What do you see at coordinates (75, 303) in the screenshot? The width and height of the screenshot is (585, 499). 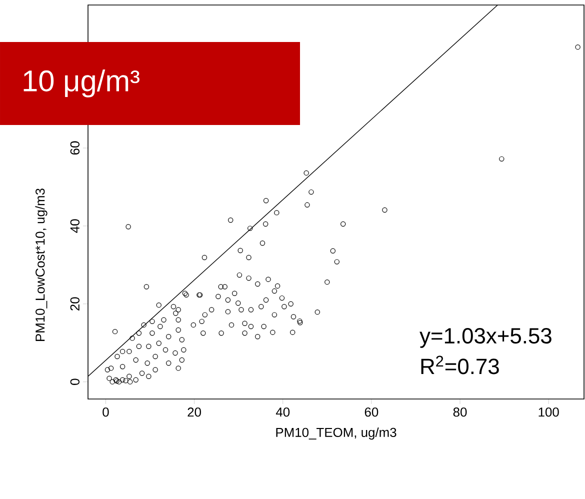 I see `y-tick-label: 20` at bounding box center [75, 303].